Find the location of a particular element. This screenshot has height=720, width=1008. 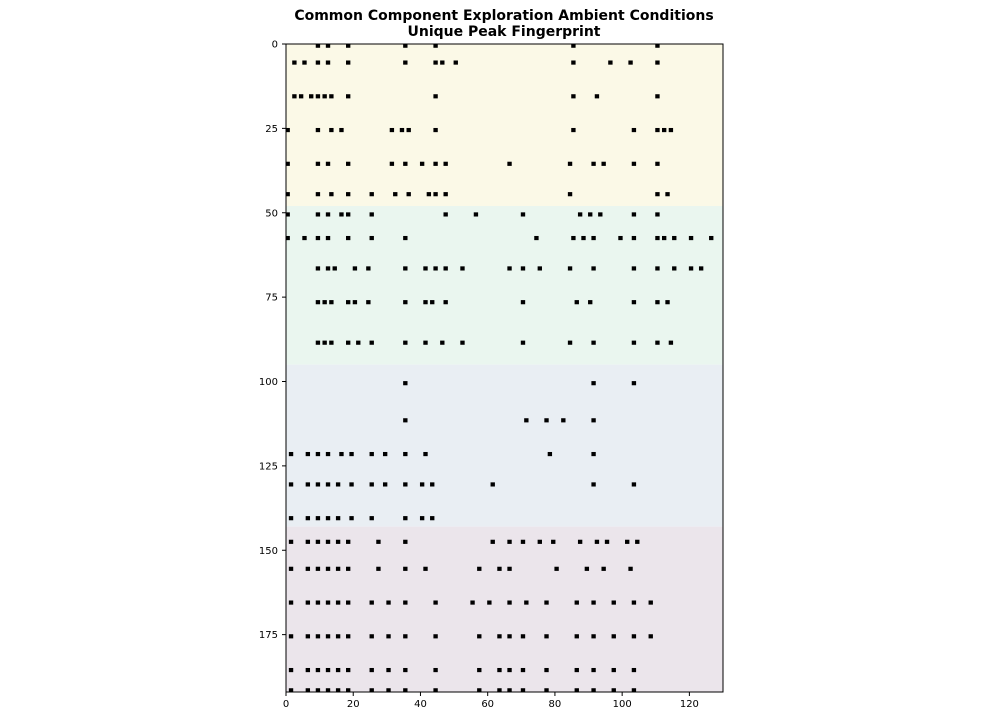

y-tick-label: 50 is located at coordinates (271, 213).